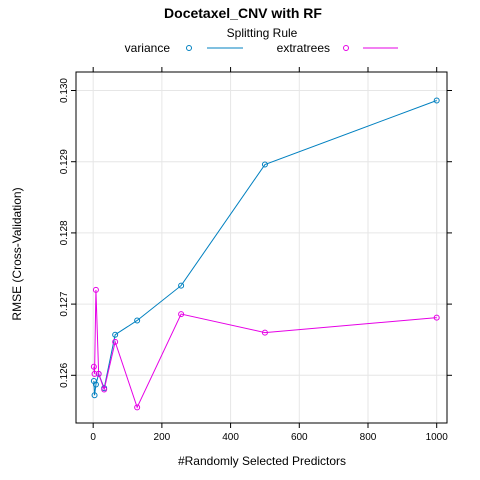  Describe the element at coordinates (230, 437) in the screenshot. I see `x-tick-label: 400` at that location.